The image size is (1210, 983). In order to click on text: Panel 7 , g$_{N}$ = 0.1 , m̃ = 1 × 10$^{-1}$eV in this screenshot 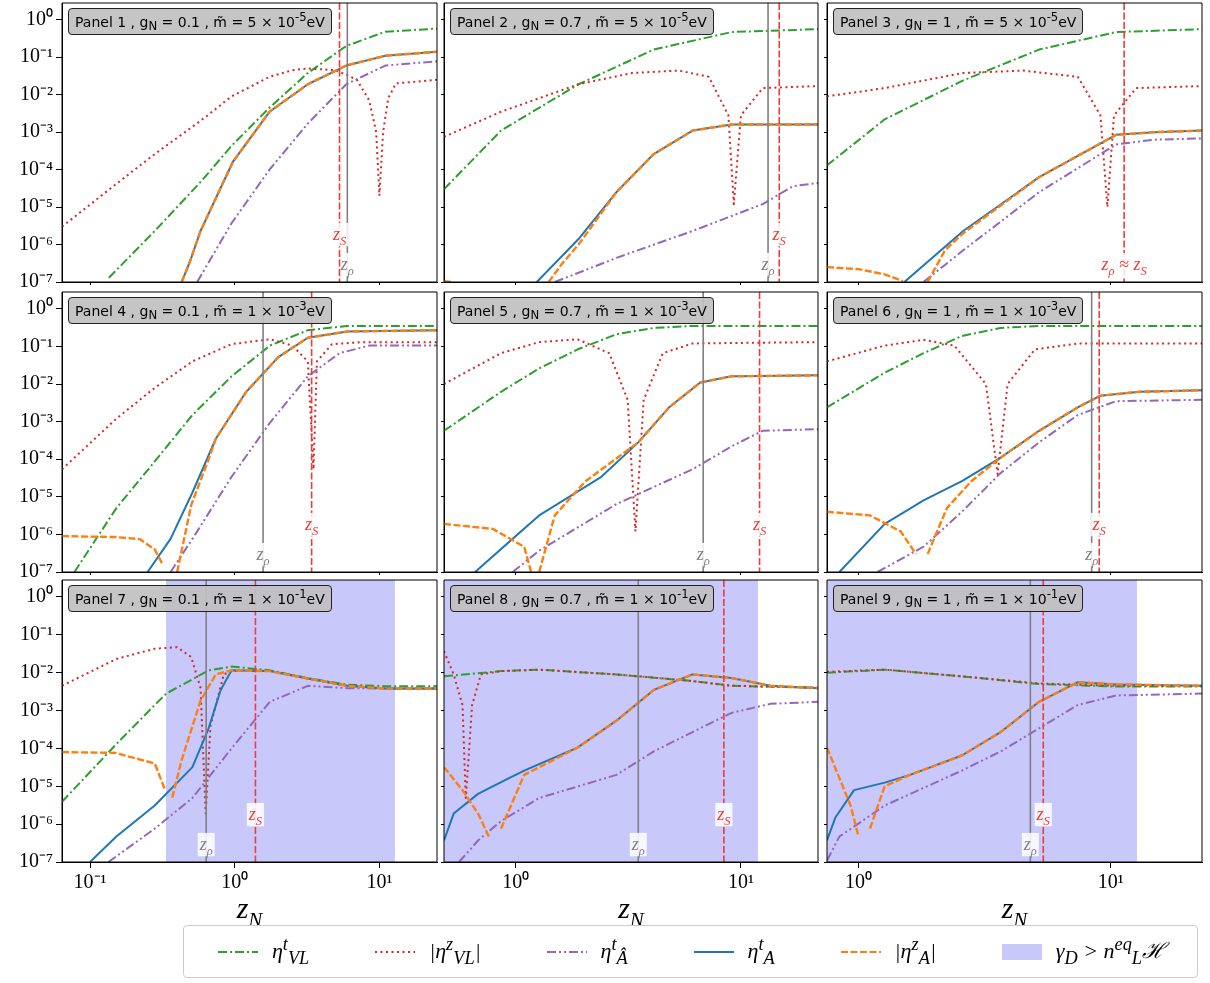, I will do `click(200, 599)`.